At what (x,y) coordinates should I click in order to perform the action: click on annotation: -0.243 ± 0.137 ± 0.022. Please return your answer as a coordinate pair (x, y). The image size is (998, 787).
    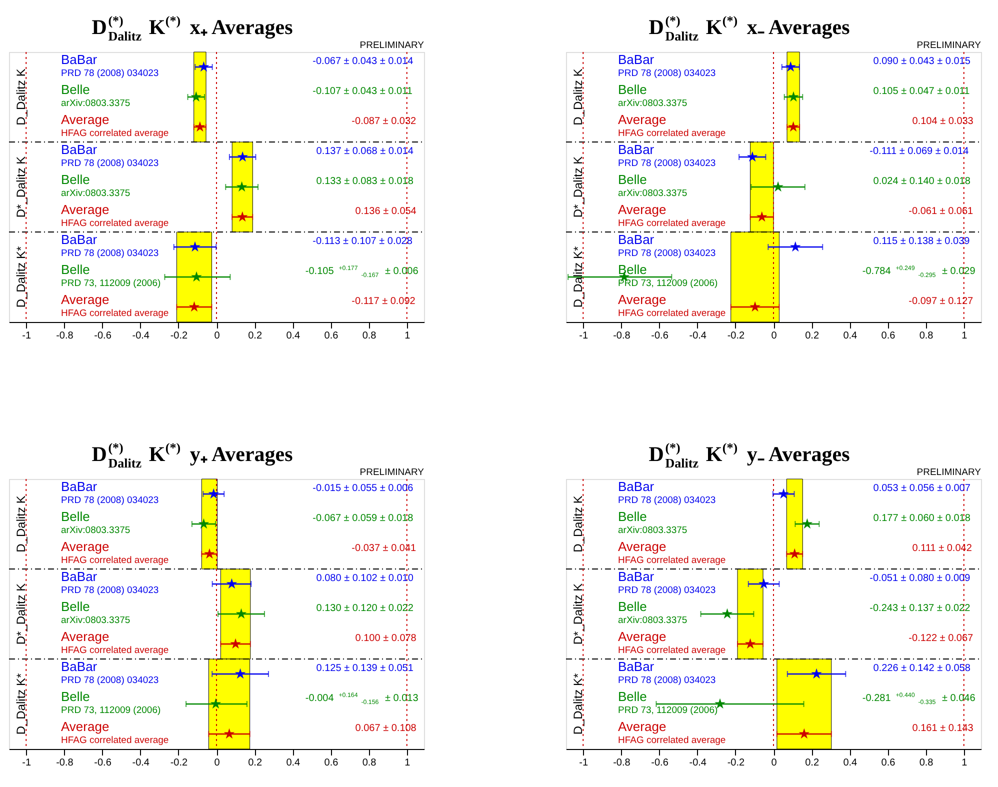
    Looking at the image, I should click on (920, 608).